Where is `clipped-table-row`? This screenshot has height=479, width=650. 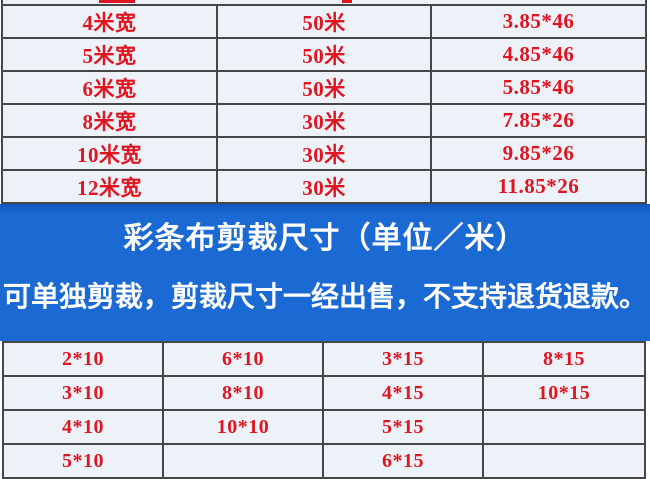 clipped-table-row is located at coordinates (324, 3).